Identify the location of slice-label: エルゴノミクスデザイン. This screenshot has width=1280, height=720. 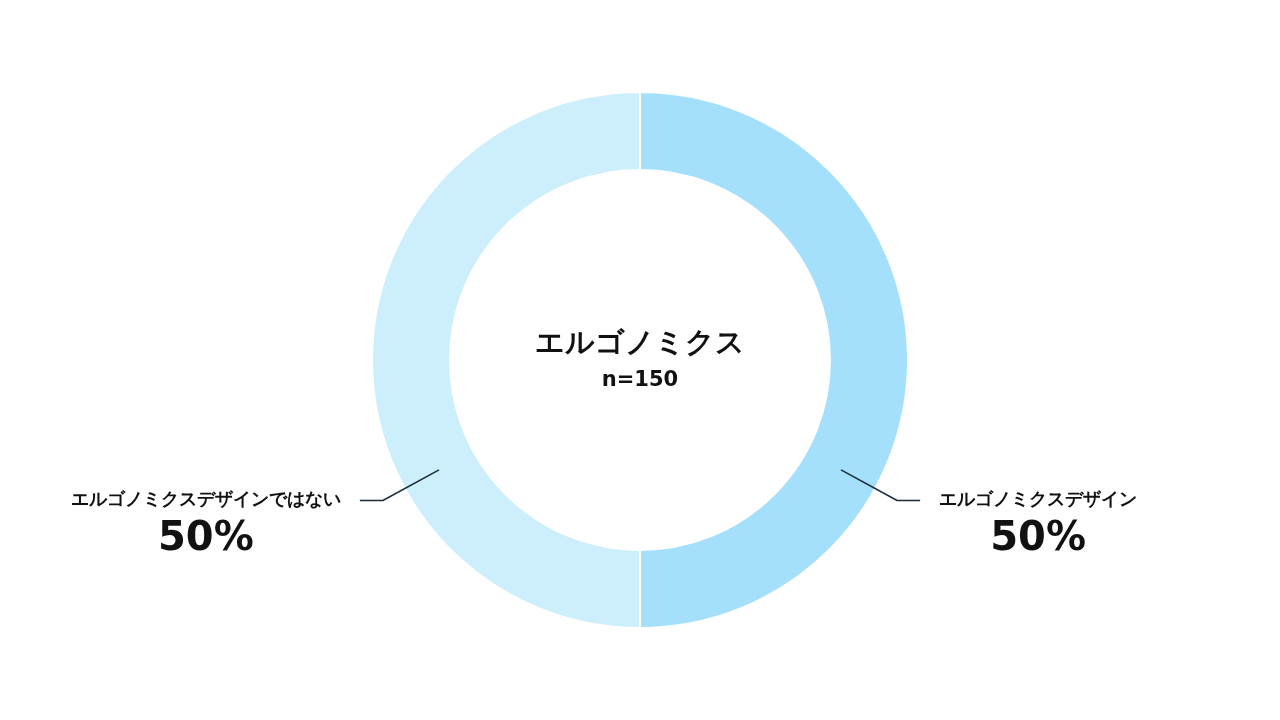
(1038, 499).